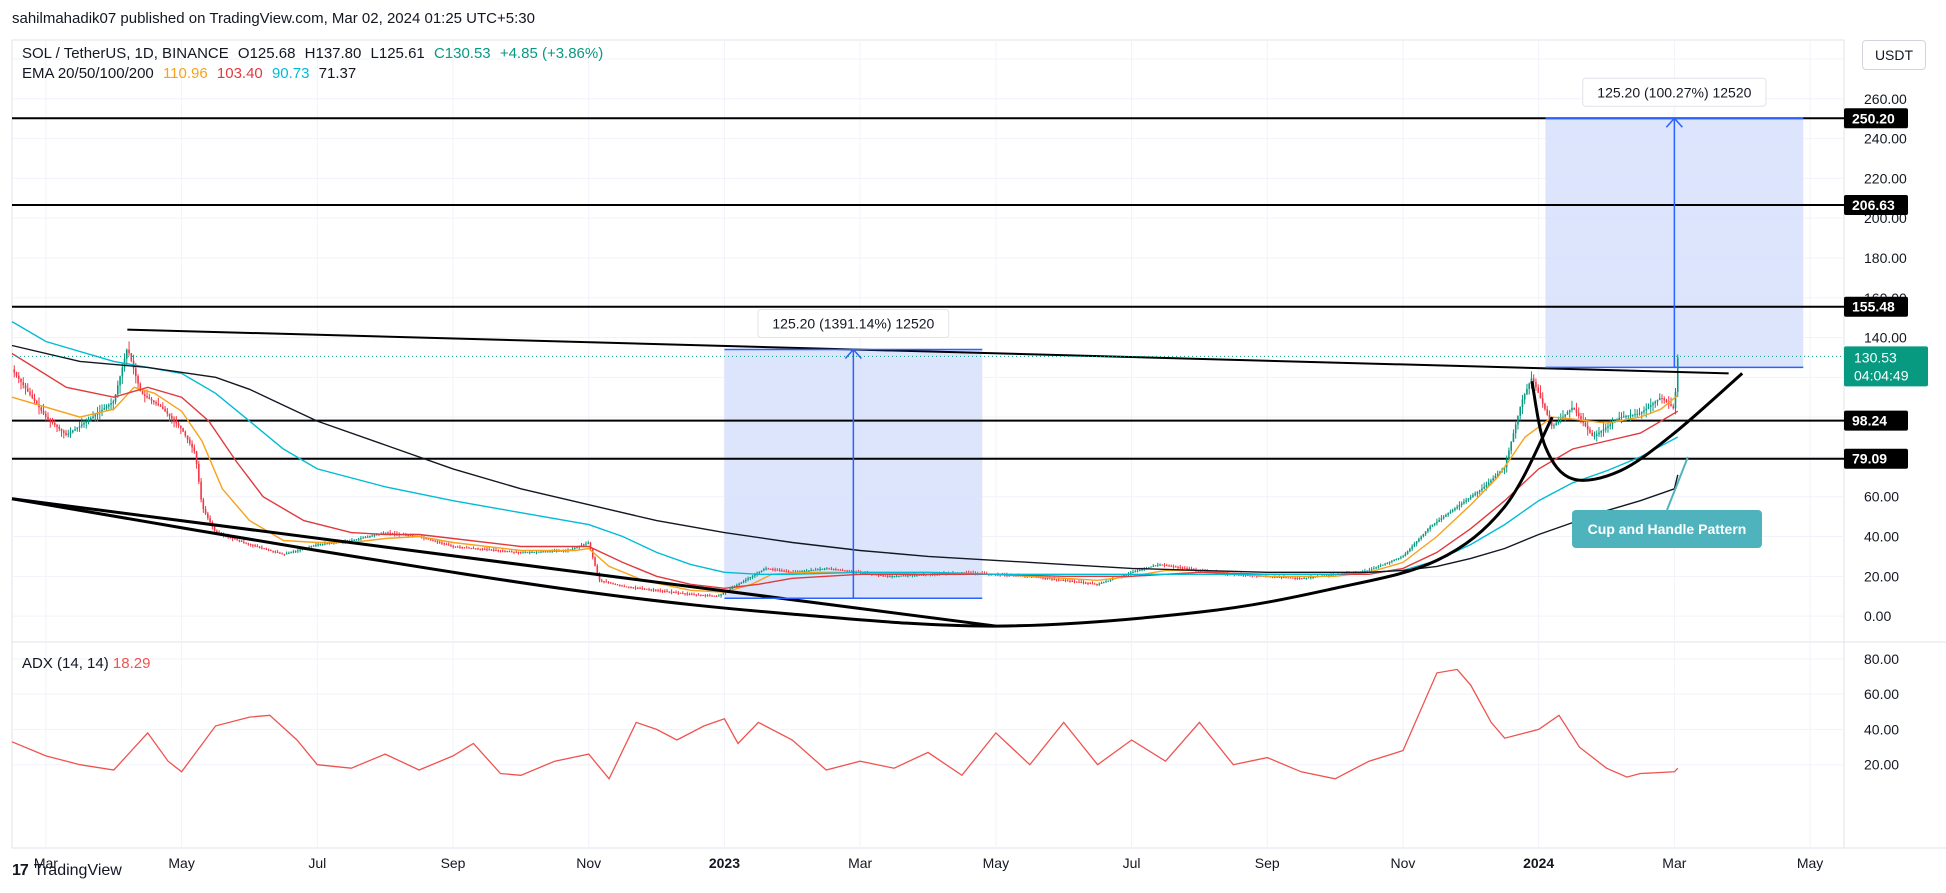 This screenshot has width=1946, height=893. I want to click on ohlc-change: +4.85 (+3.86%), so click(551, 53).